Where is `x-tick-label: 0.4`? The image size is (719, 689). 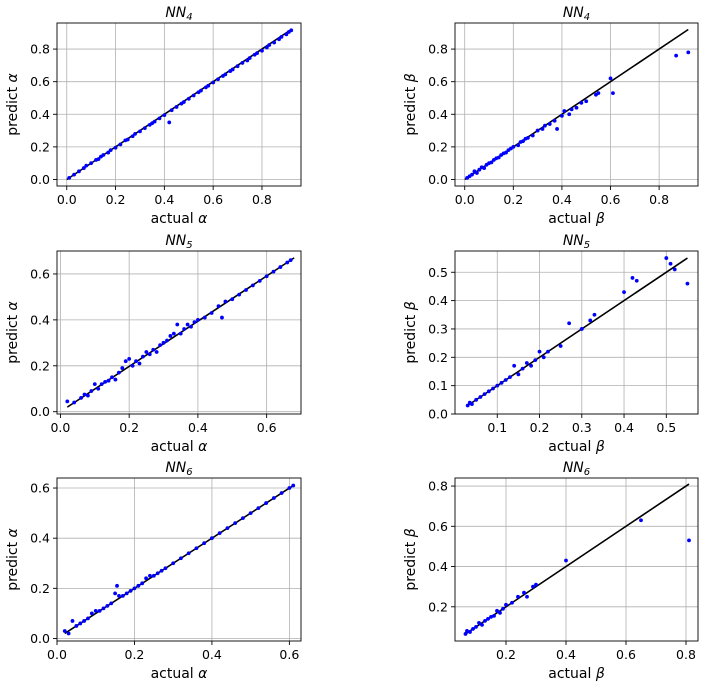
x-tick-label: 0.4 is located at coordinates (562, 199).